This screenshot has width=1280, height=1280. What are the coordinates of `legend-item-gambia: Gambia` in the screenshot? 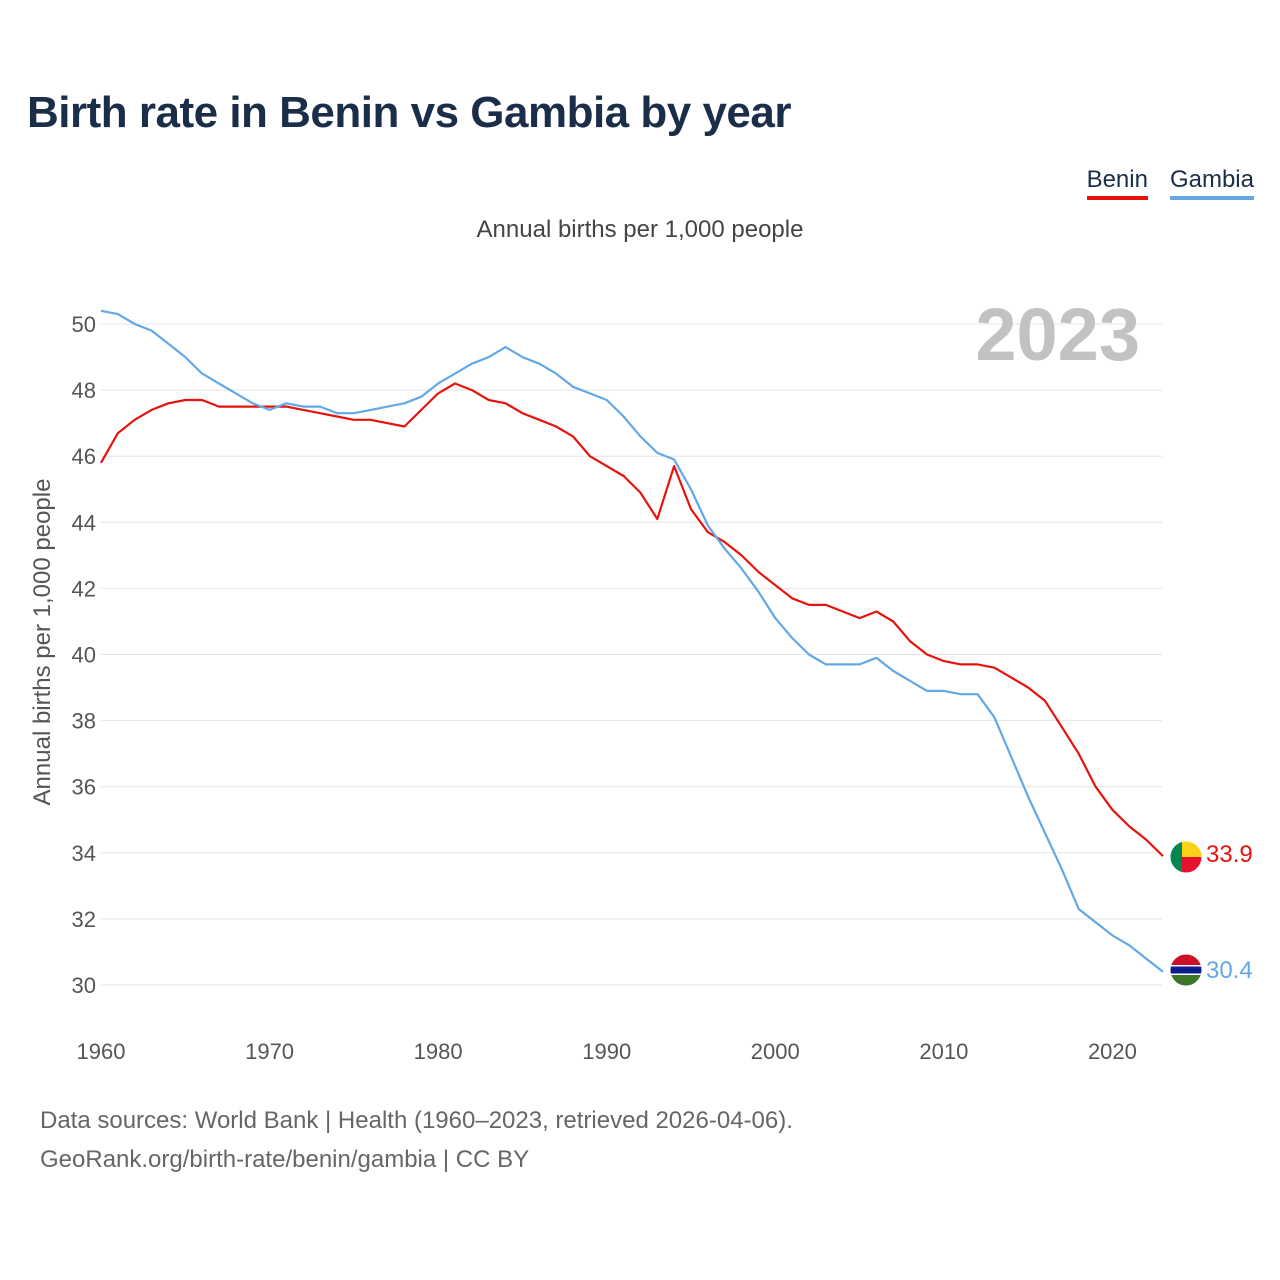 It's located at (1211, 183).